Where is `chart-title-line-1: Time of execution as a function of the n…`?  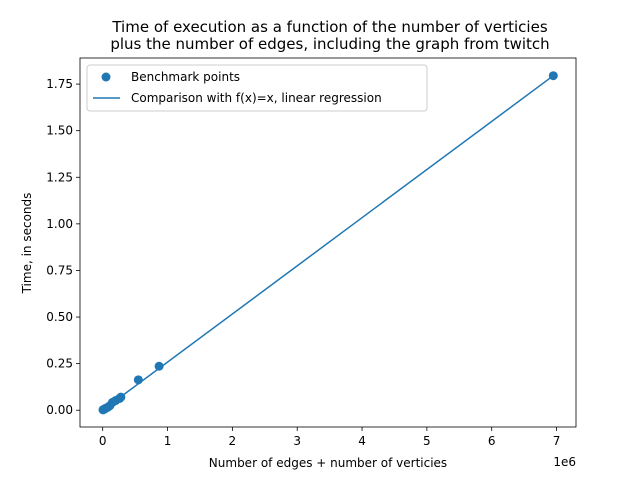
chart-title-line-1: Time of execution as a function of the n… is located at coordinates (329, 27).